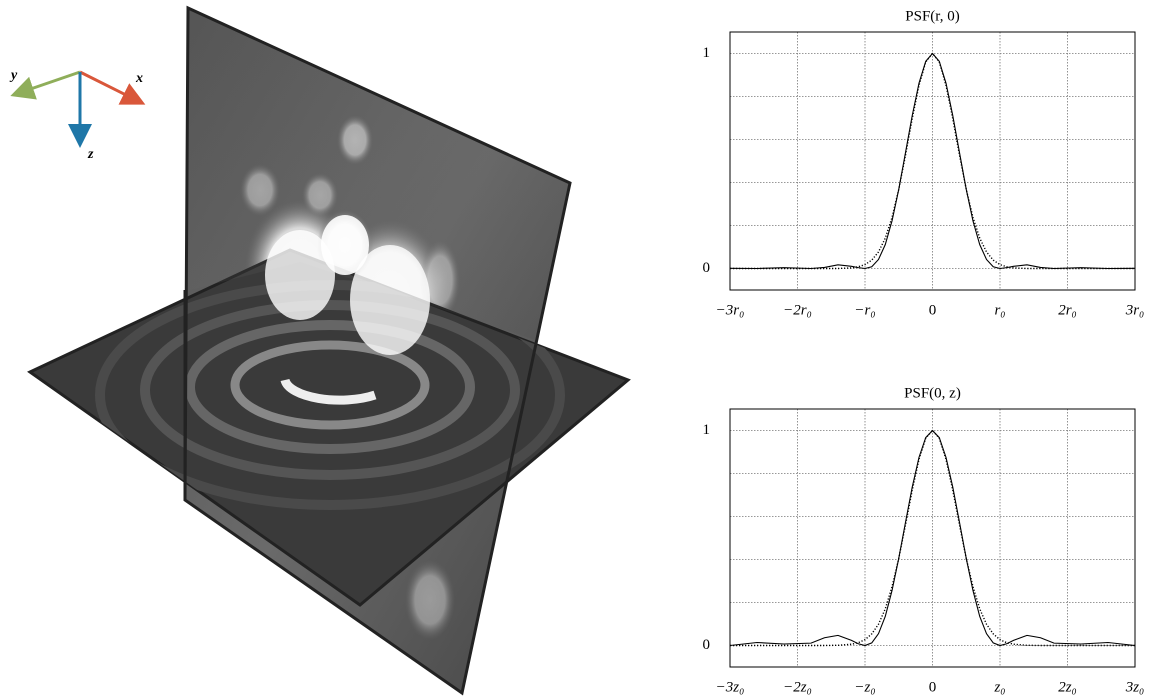 The width and height of the screenshot is (1153, 700). I want to click on x-tick-label: −3r₀, so click(730, 310).